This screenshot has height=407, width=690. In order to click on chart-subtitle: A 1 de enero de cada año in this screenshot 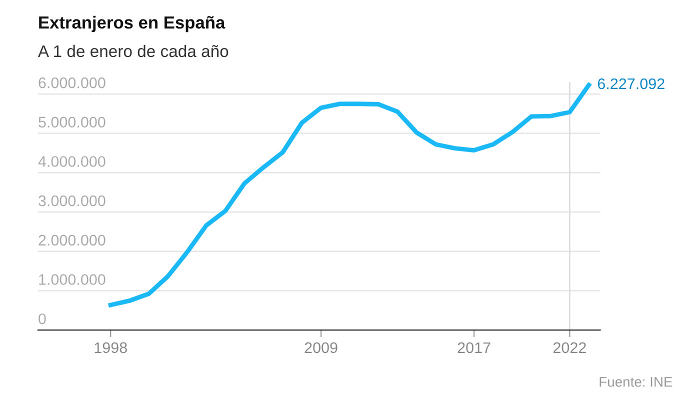, I will do `click(133, 51)`.